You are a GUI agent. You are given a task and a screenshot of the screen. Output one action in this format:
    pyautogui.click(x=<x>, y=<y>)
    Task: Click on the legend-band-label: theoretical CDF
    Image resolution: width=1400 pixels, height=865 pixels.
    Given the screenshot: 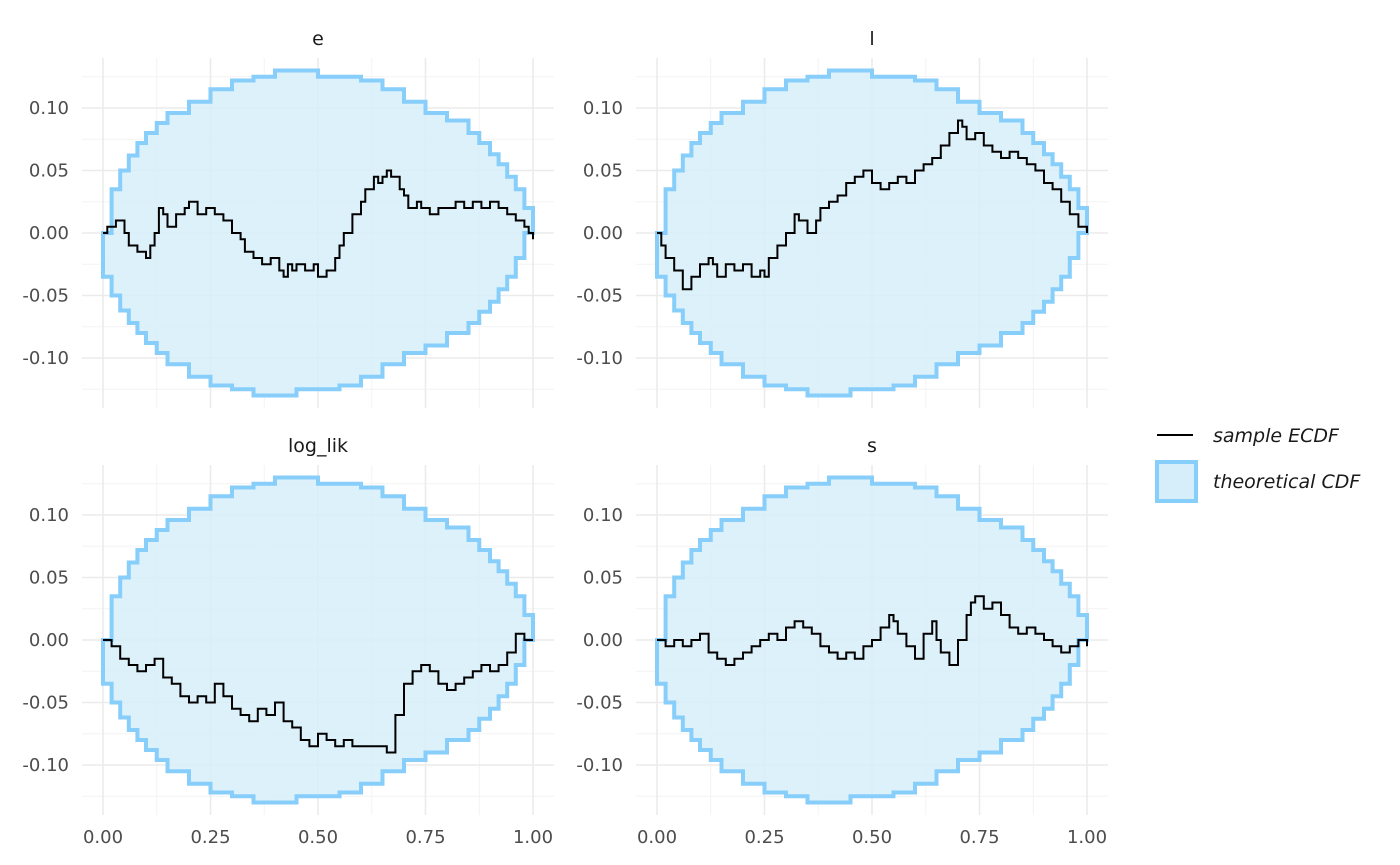 What is the action you would take?
    pyautogui.click(x=1287, y=482)
    